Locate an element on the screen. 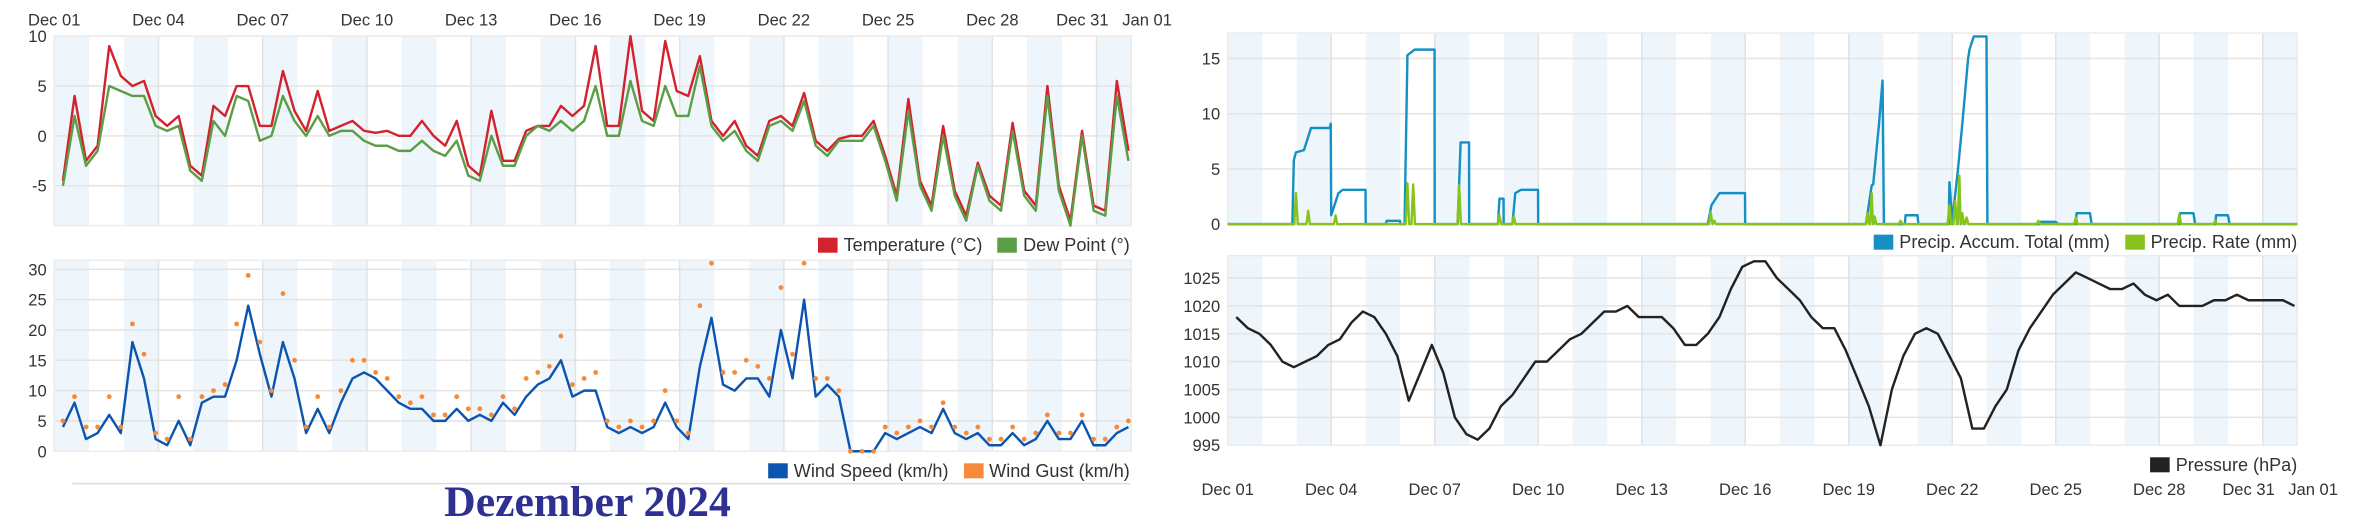 This screenshot has height=531, width=2362. dew-point-line is located at coordinates (595, 145).